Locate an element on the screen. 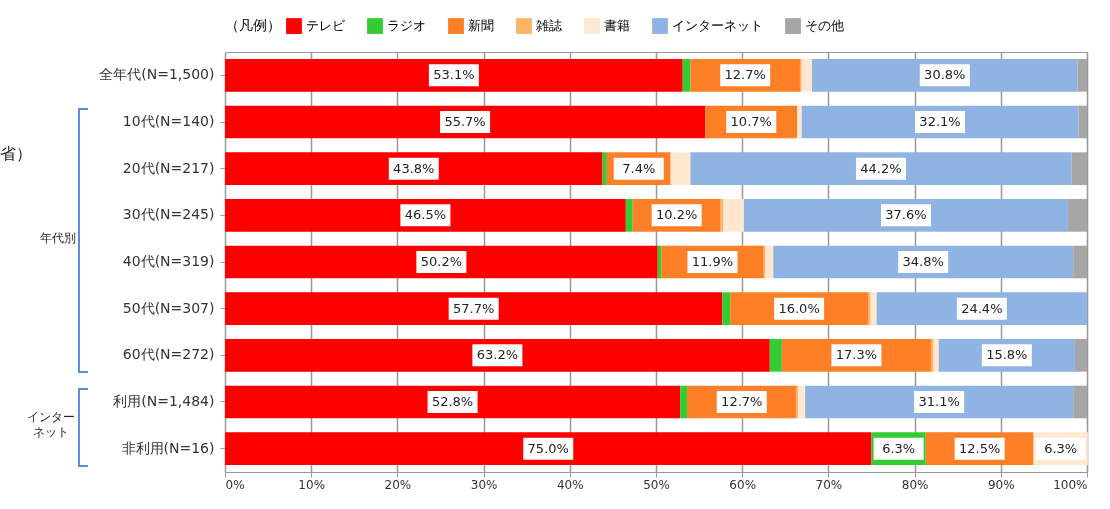  x-tick-label: 90% is located at coordinates (1001, 484).